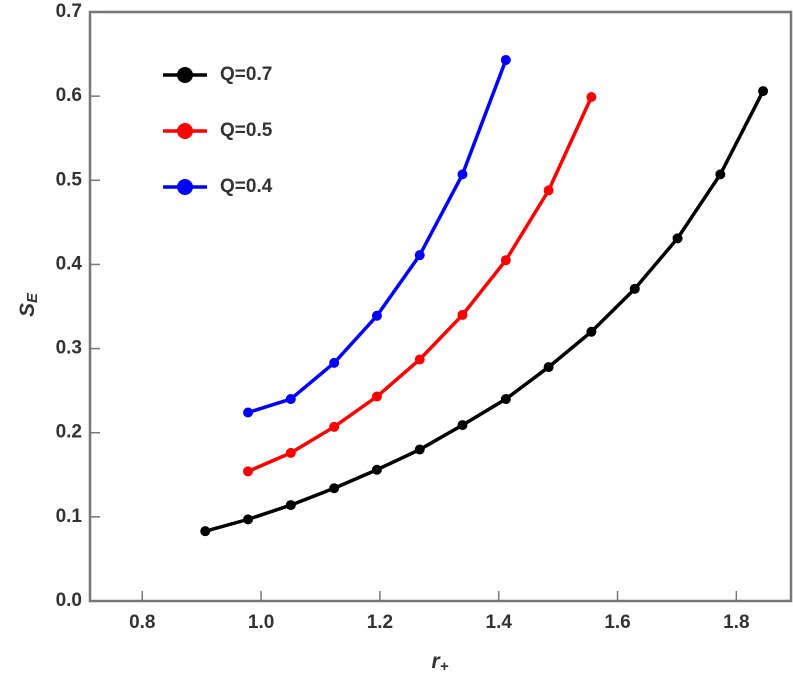  What do you see at coordinates (246, 186) in the screenshot?
I see `legend-label: Q=0.4` at bounding box center [246, 186].